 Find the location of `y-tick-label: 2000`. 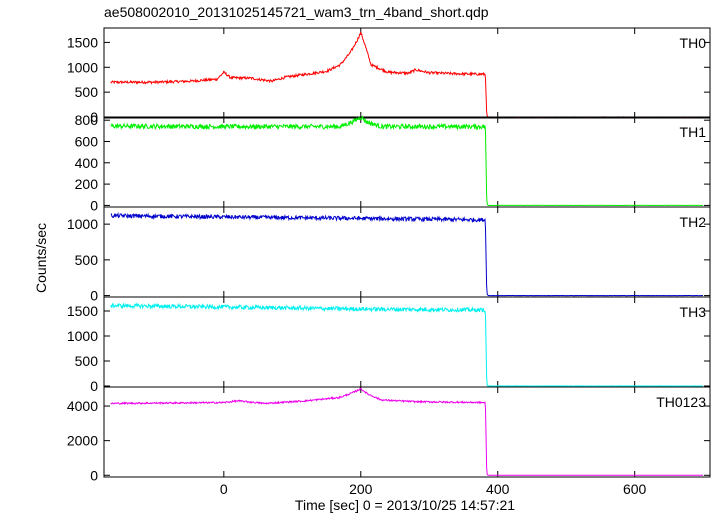

y-tick-label: 2000 is located at coordinates (82, 441).